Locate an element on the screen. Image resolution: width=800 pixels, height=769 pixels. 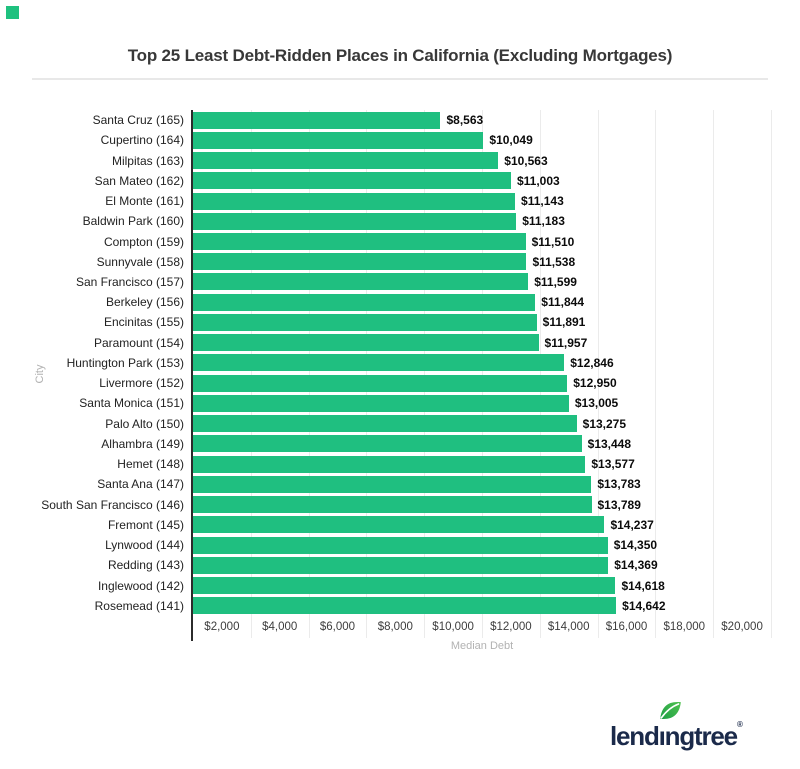
category-label: Lynwood (144) is located at coordinates (144, 545).